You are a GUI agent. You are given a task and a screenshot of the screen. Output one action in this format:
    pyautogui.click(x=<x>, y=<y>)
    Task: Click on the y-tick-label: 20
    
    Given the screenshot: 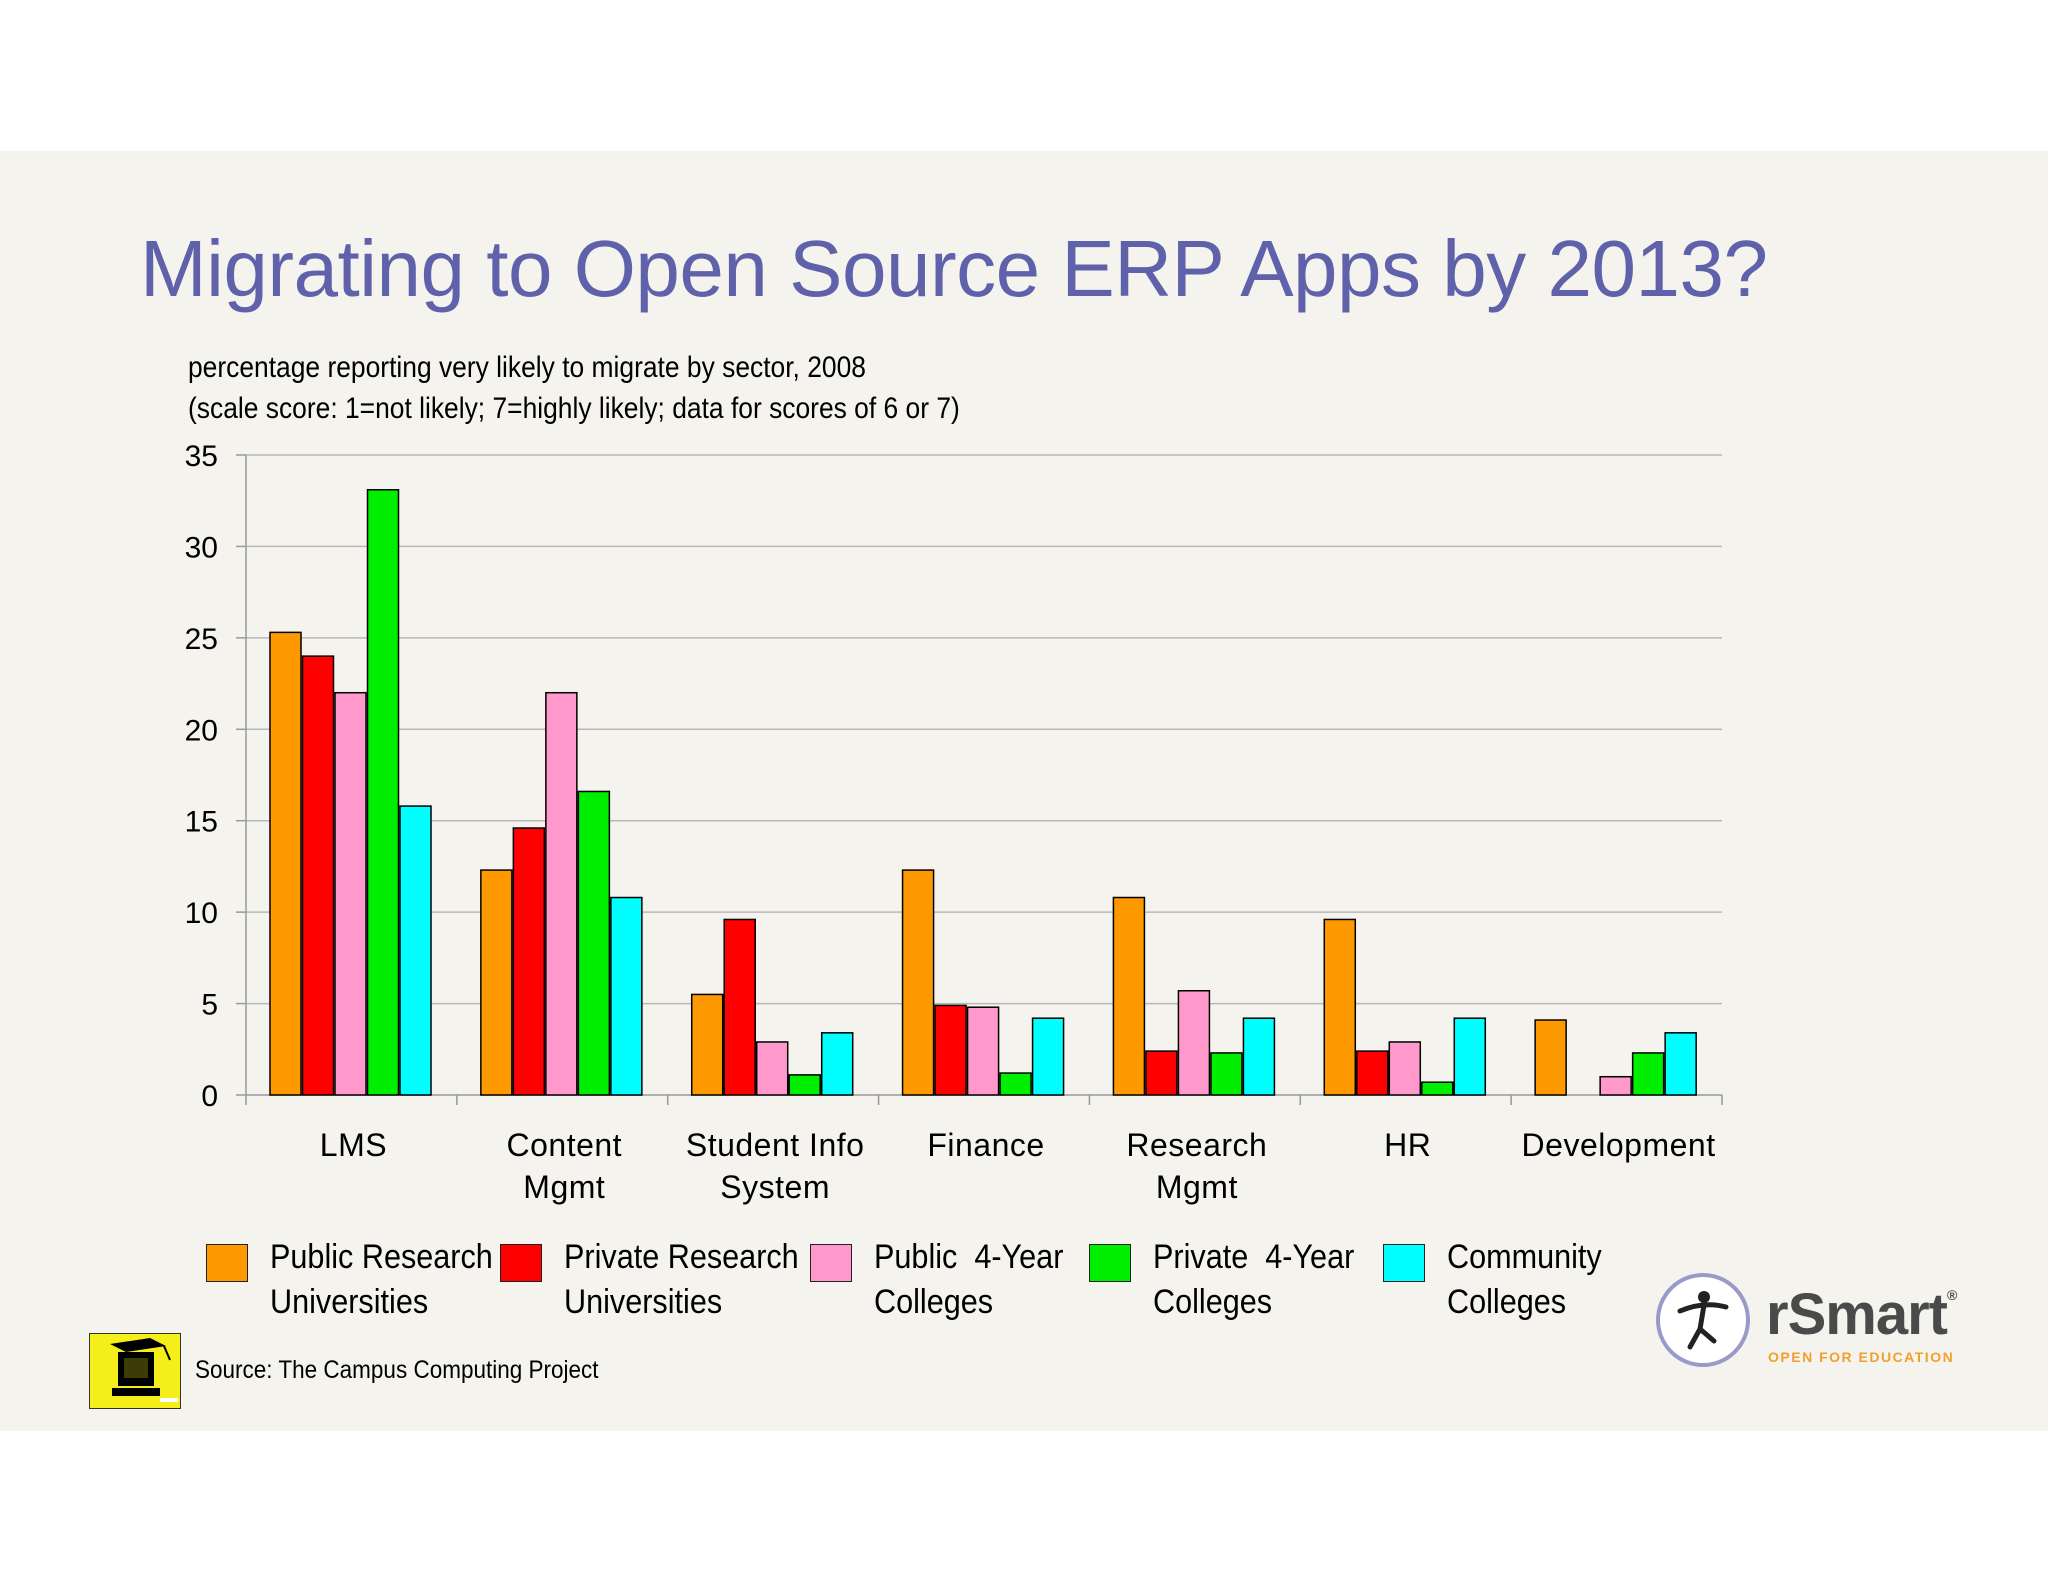 What is the action you would take?
    pyautogui.click(x=201, y=730)
    